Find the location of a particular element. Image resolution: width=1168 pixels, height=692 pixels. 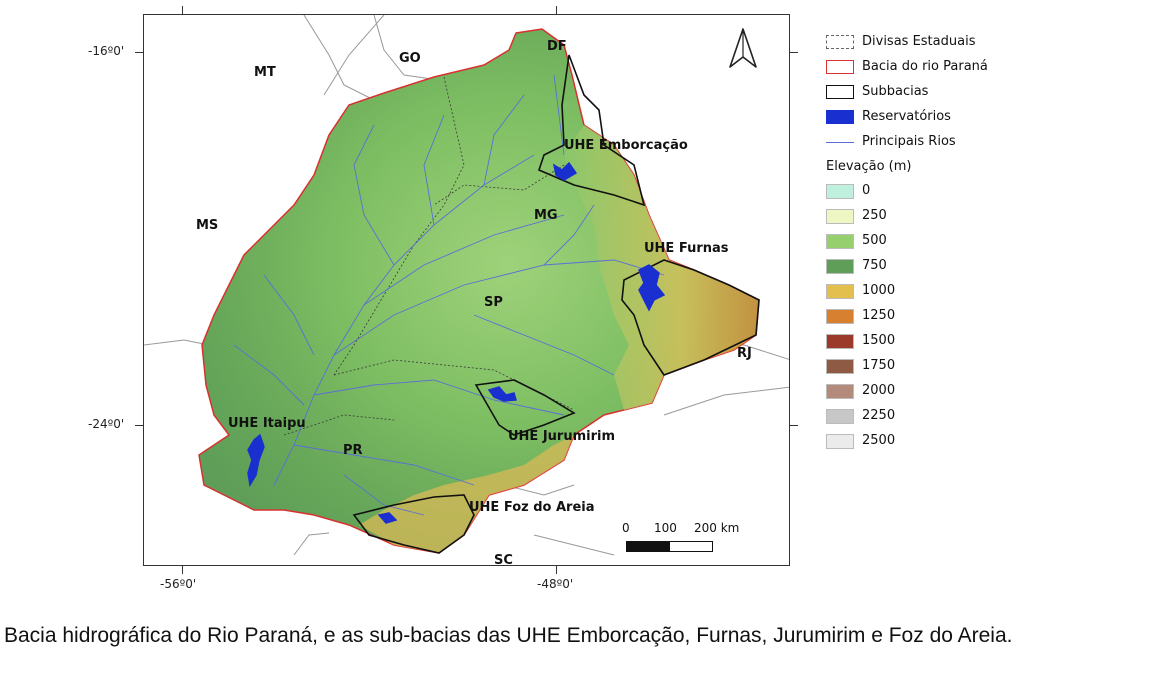

highlands-south is located at coordinates (466, 494).